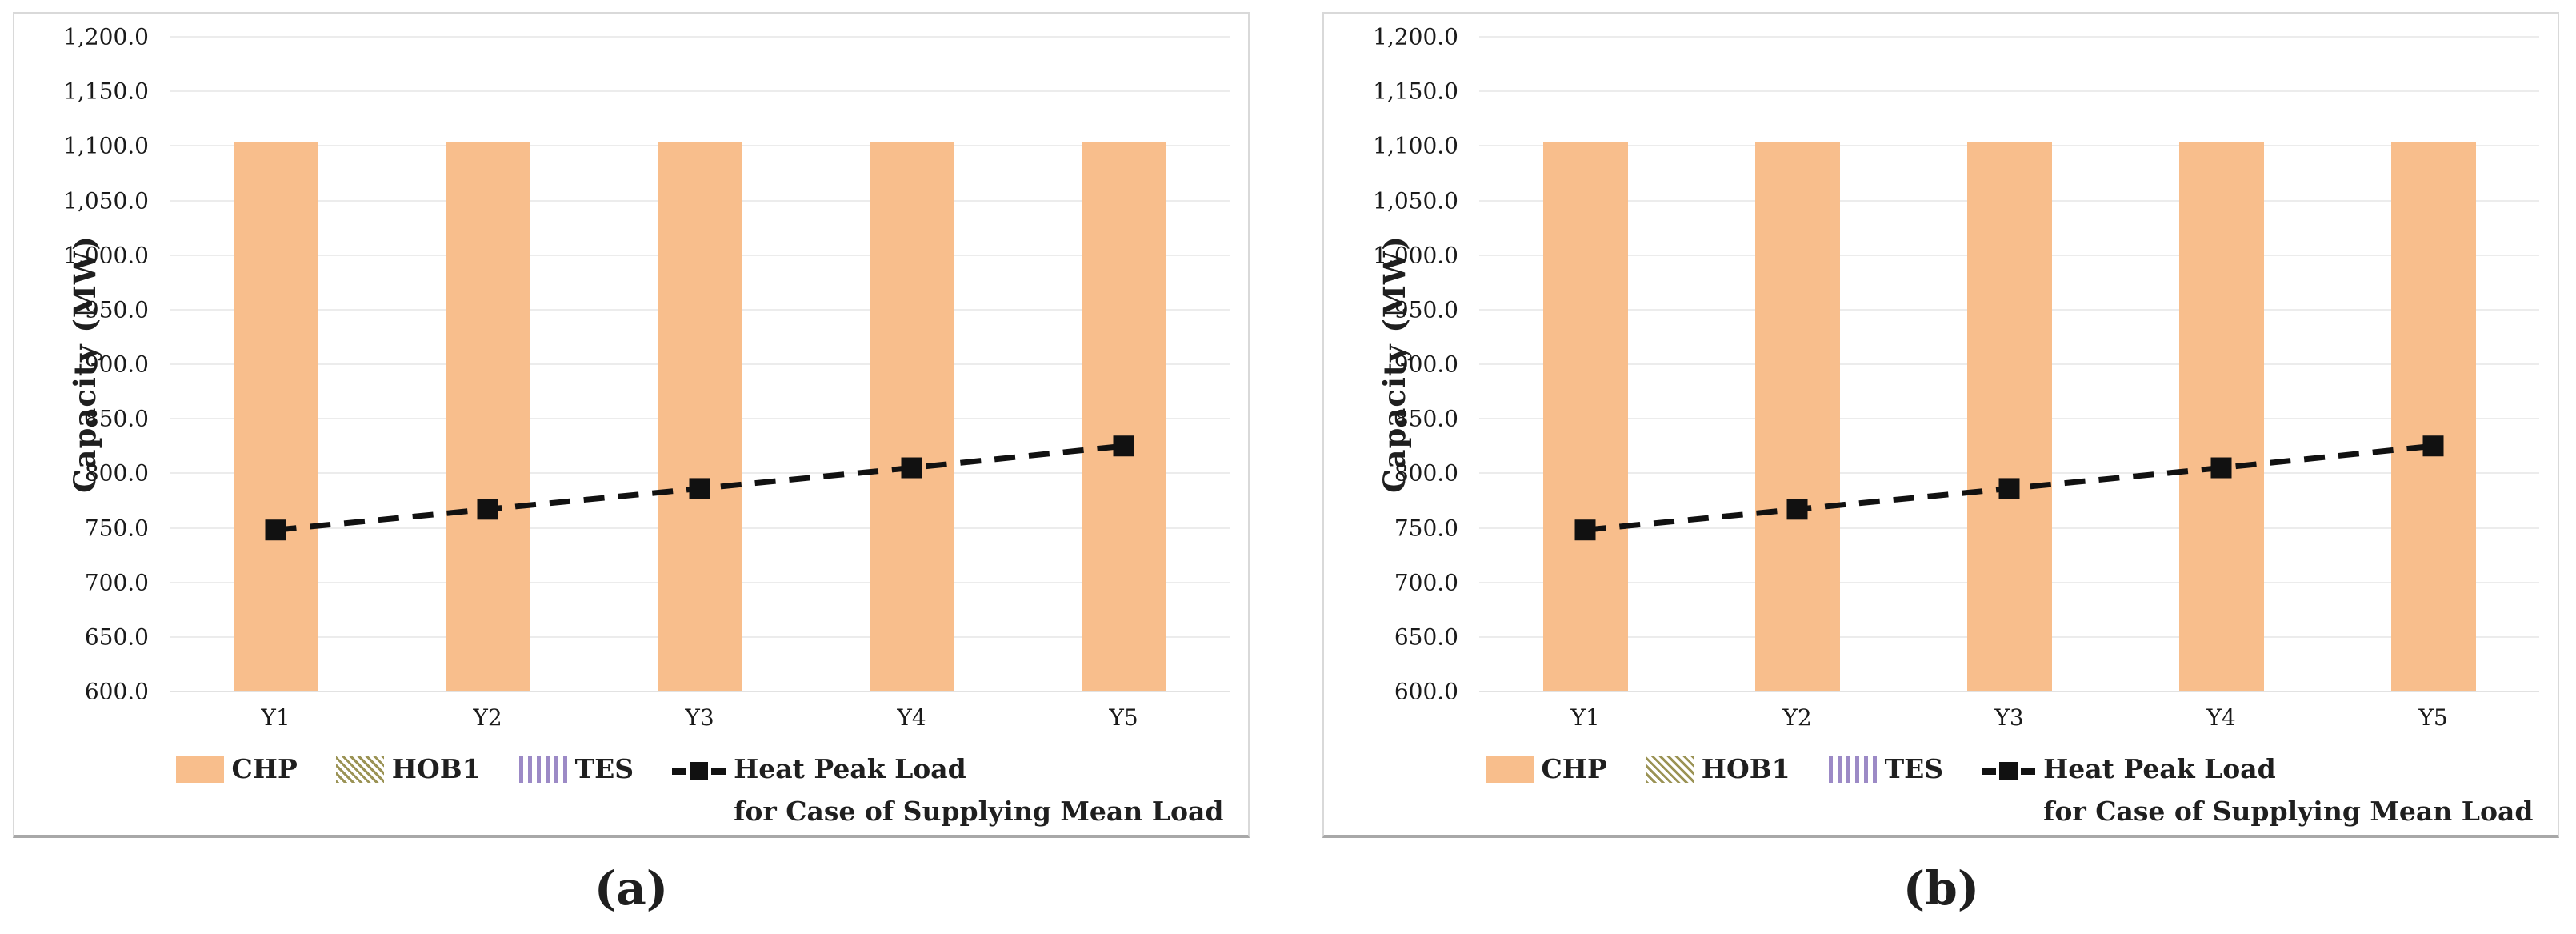 Image resolution: width=2576 pixels, height=934 pixels. I want to click on subfigure-caption-a: (a), so click(631, 888).